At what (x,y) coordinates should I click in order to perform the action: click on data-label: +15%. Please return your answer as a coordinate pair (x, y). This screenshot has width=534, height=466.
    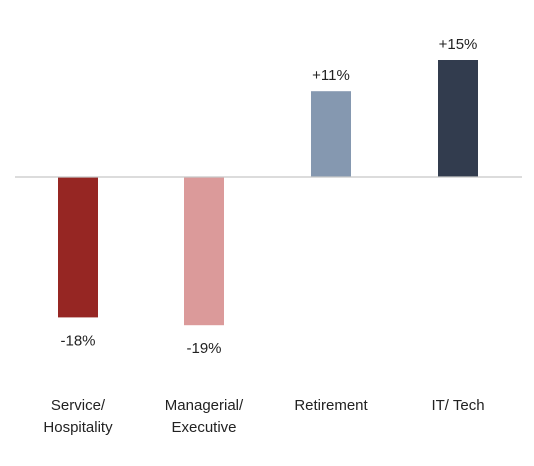
    Looking at the image, I should click on (458, 44).